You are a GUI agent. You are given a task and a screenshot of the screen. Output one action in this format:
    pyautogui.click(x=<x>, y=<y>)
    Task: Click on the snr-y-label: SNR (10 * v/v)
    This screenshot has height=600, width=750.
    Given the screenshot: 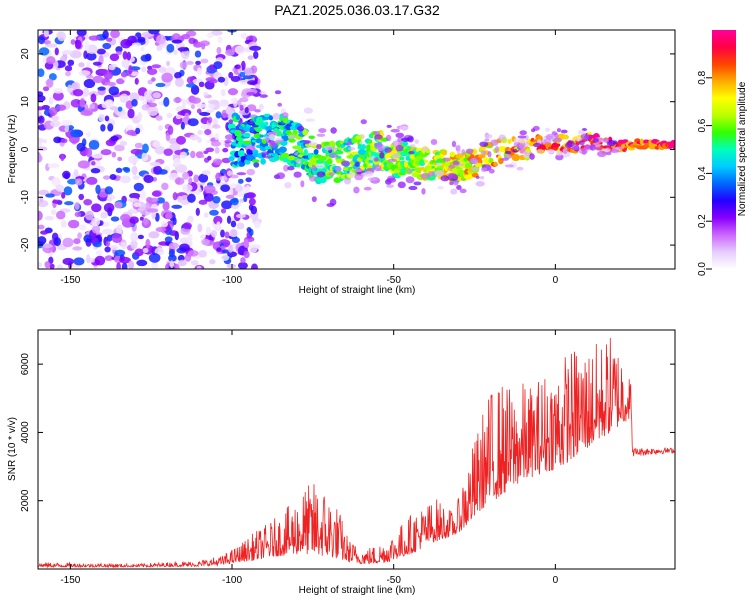 What is the action you would take?
    pyautogui.click(x=12, y=449)
    